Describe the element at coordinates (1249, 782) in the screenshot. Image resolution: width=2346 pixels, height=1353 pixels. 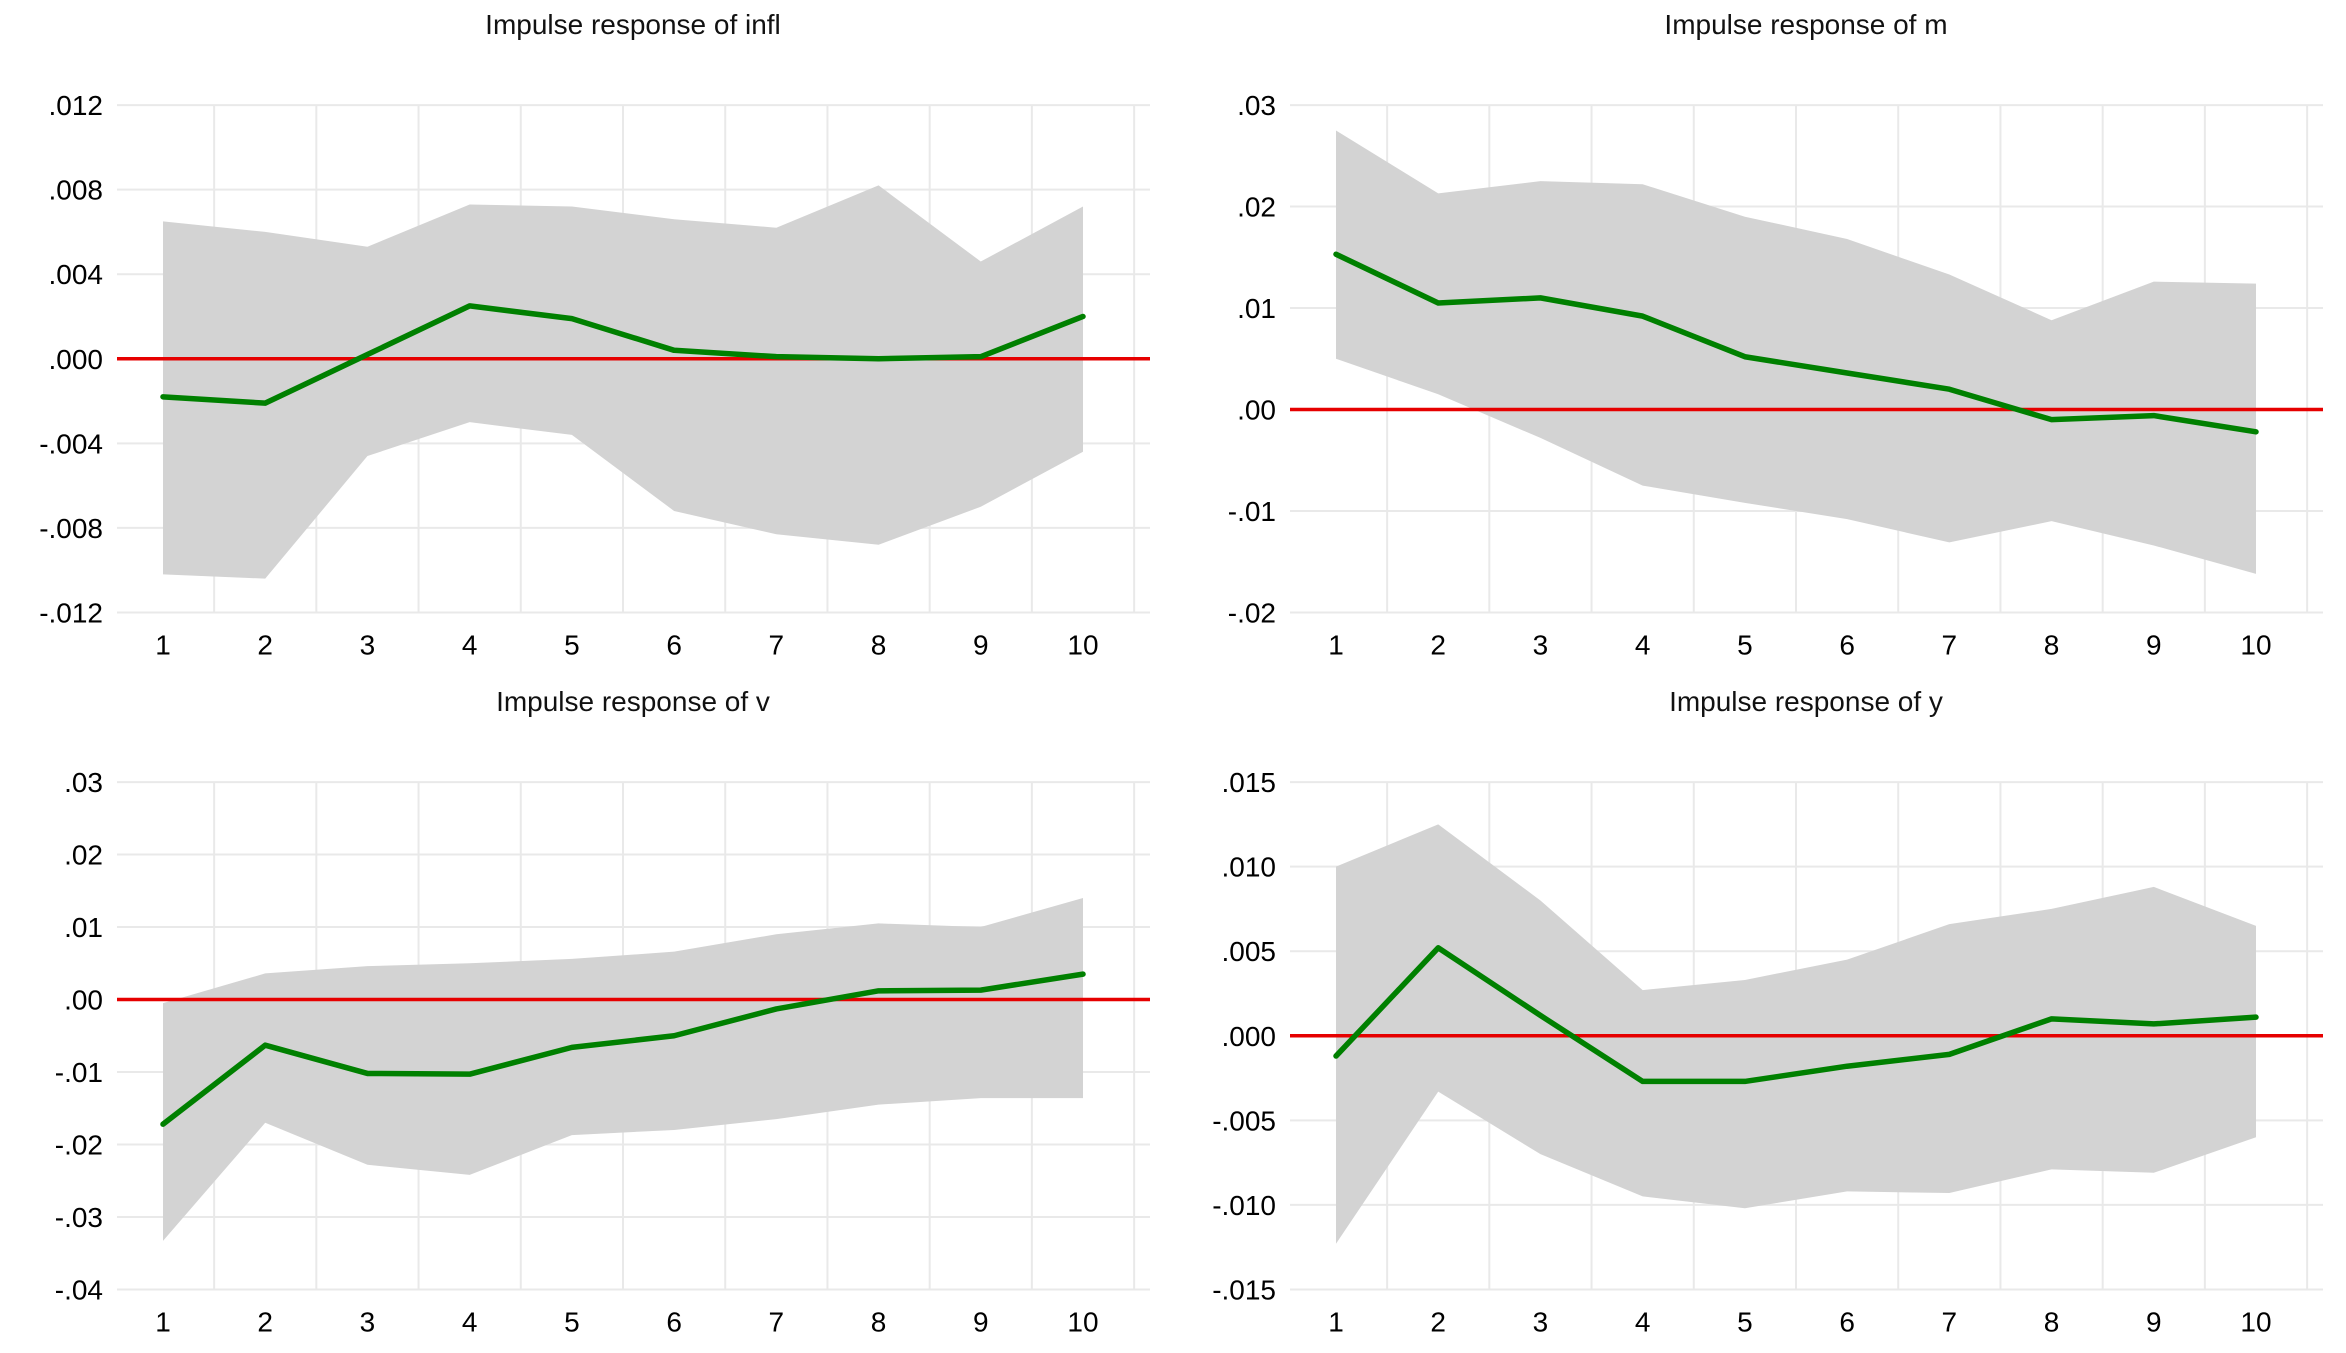
I see `y-tick-label: .015` at that location.